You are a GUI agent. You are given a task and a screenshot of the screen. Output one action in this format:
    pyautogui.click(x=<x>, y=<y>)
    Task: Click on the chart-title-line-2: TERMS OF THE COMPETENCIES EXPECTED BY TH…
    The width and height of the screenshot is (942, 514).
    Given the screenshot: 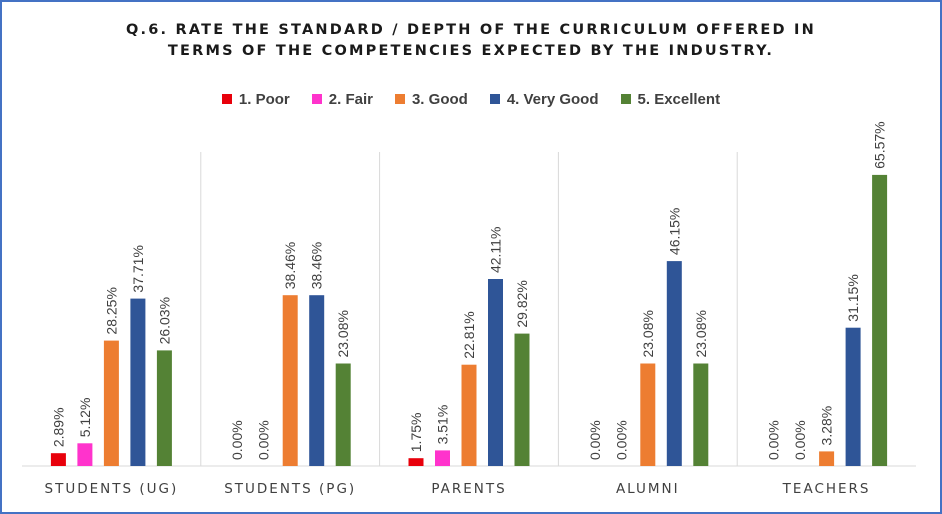 What is the action you would take?
    pyautogui.click(x=471, y=51)
    